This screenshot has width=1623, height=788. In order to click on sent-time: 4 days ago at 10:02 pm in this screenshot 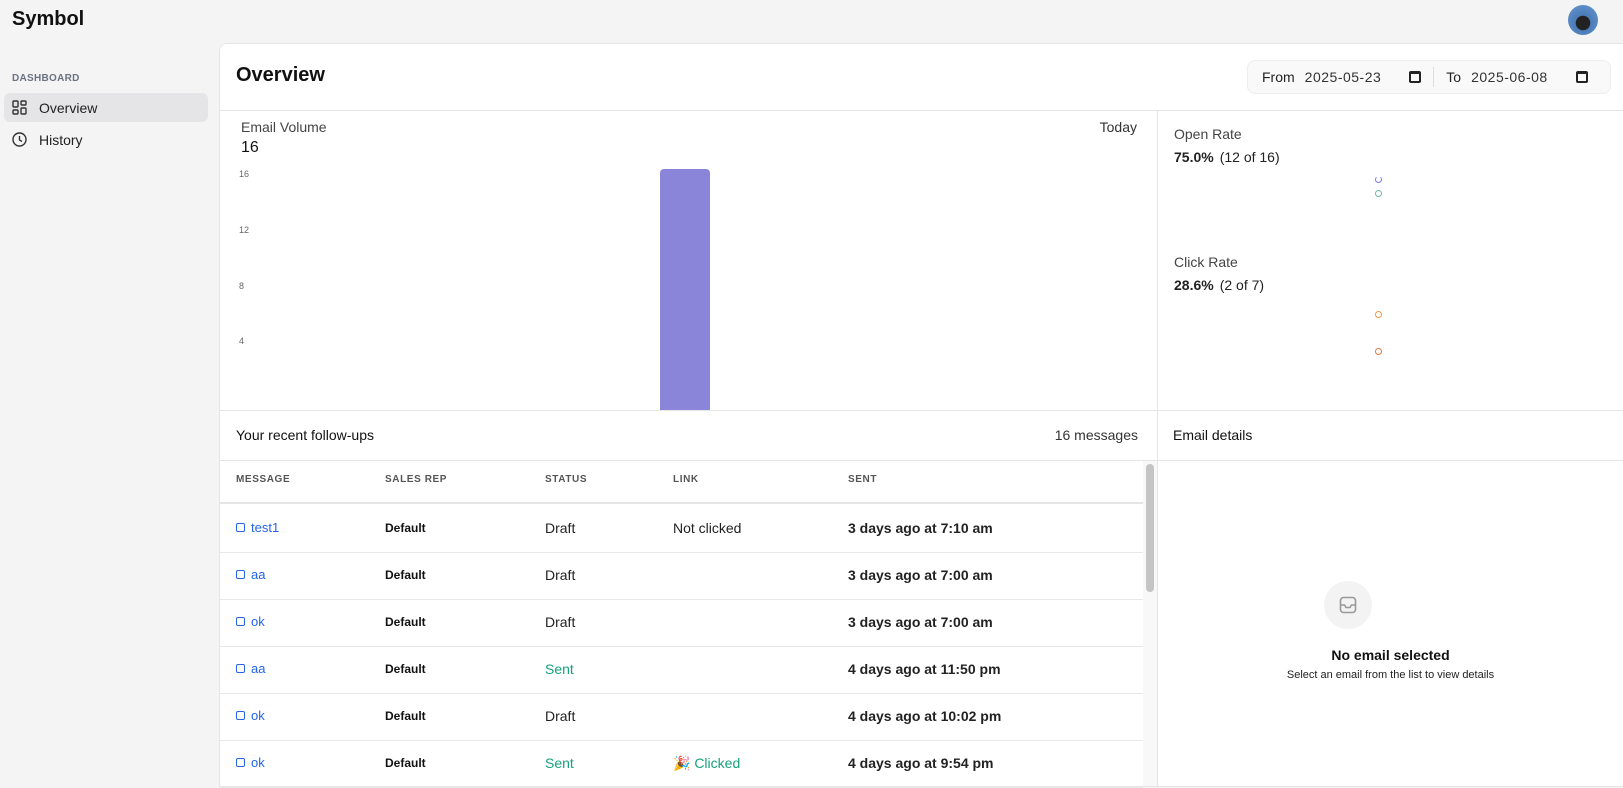, I will do `click(925, 716)`.